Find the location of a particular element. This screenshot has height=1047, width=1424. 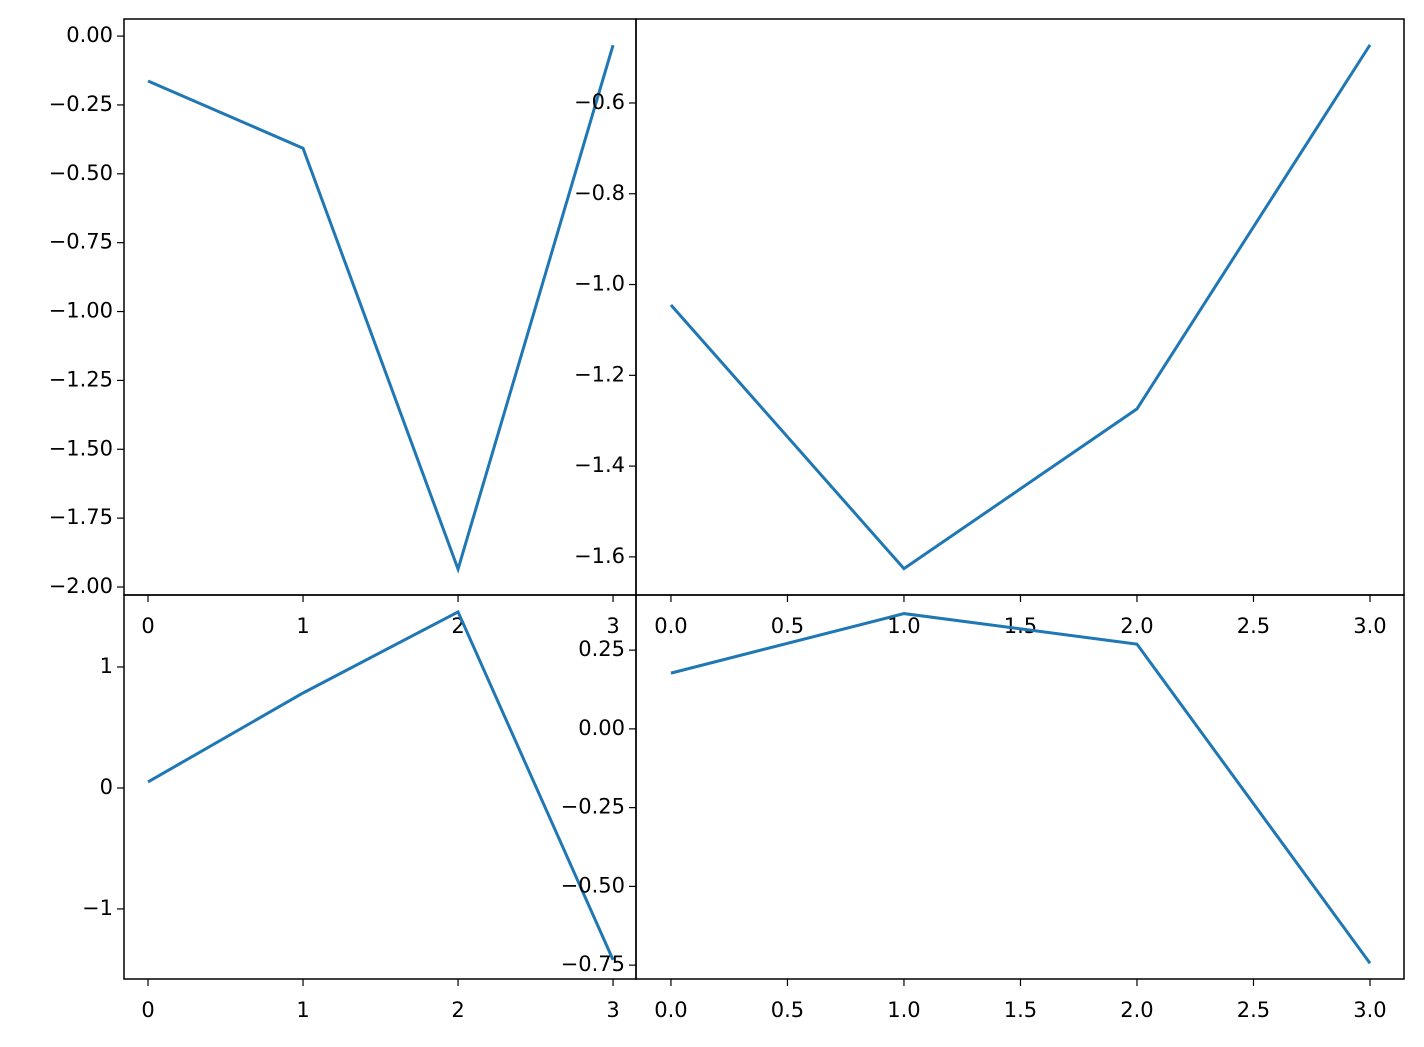

y-tick-label: −0.6 is located at coordinates (599, 102).